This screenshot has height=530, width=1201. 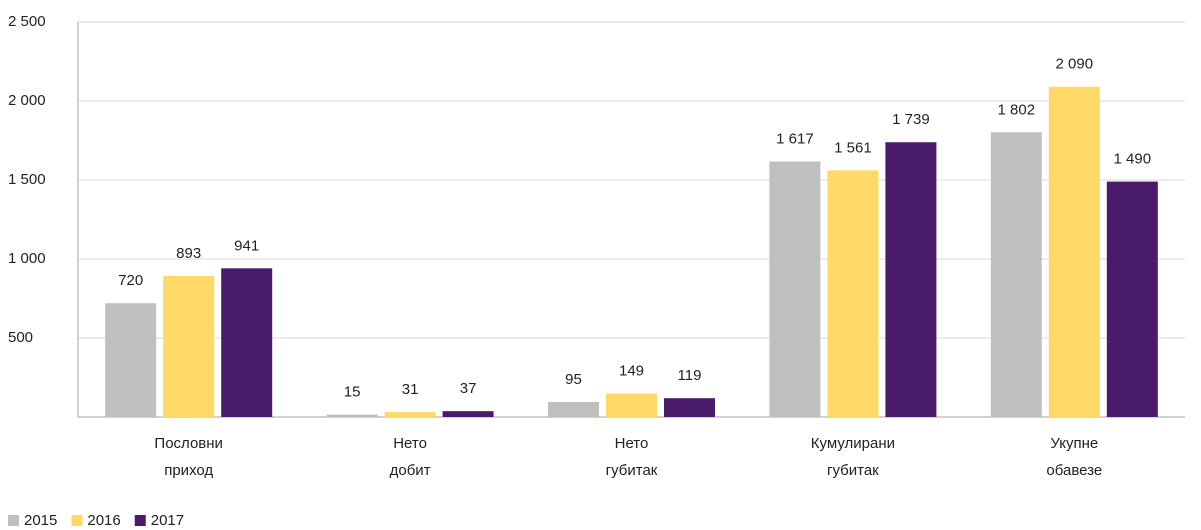 What do you see at coordinates (631, 370) in the screenshot?
I see `data-label: 149` at bounding box center [631, 370].